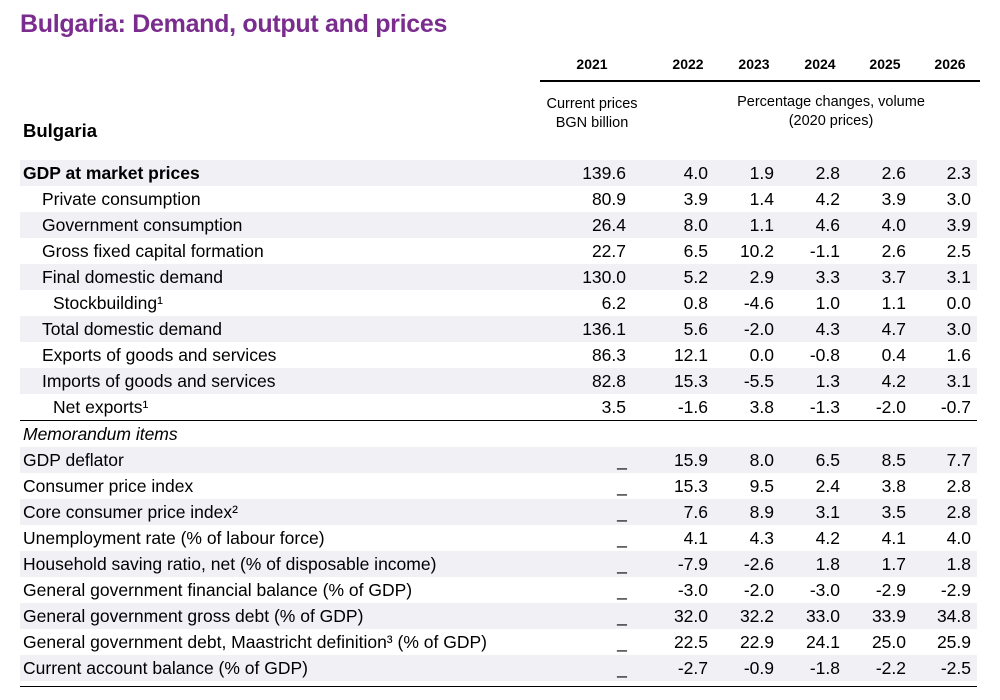  I want to click on cell-value: 24.1, so click(822, 642).